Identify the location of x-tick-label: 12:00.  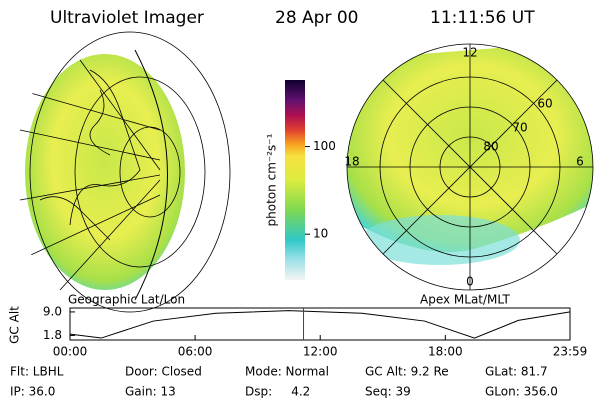
(320, 352).